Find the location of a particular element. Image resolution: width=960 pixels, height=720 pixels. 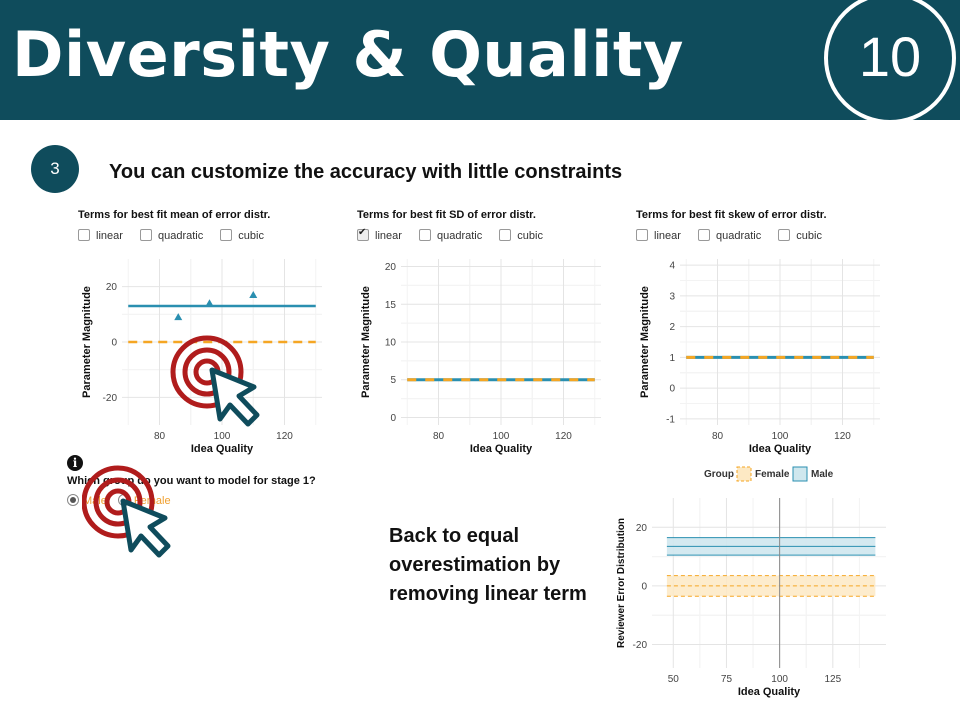

band-female is located at coordinates (771, 586).